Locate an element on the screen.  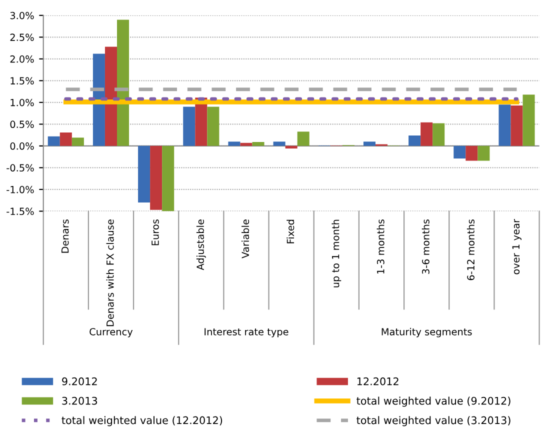
y-tick-label: -1.0% is located at coordinates (20, 190).